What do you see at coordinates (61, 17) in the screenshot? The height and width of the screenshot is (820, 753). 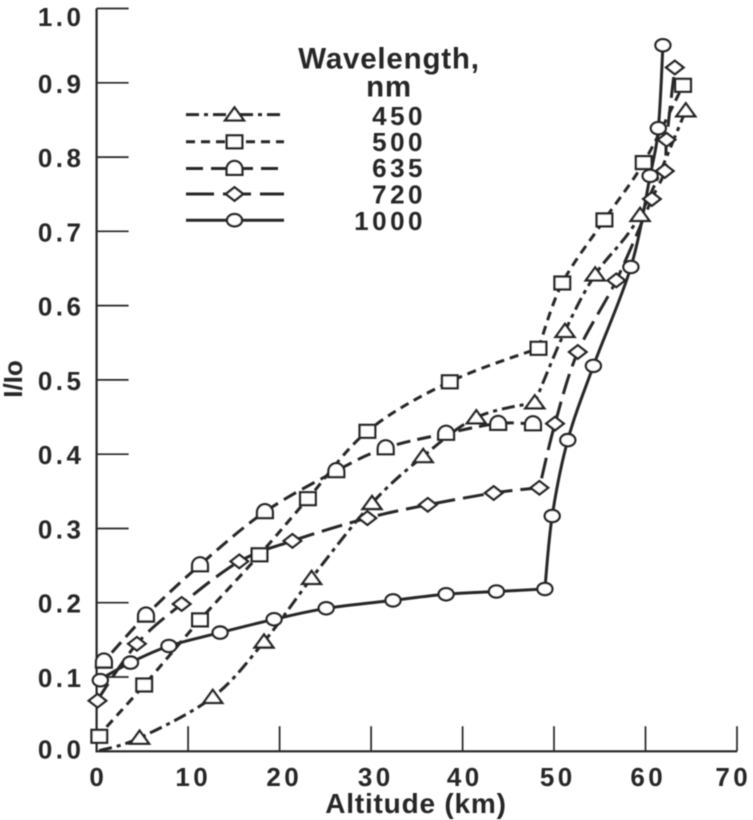 I see `svg-text: 1.0` at bounding box center [61, 17].